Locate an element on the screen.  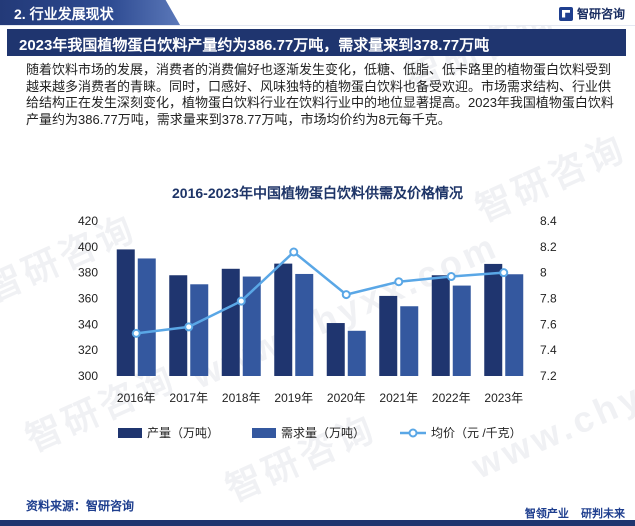
left-axis-tick-label: 320 is located at coordinates (88, 350).